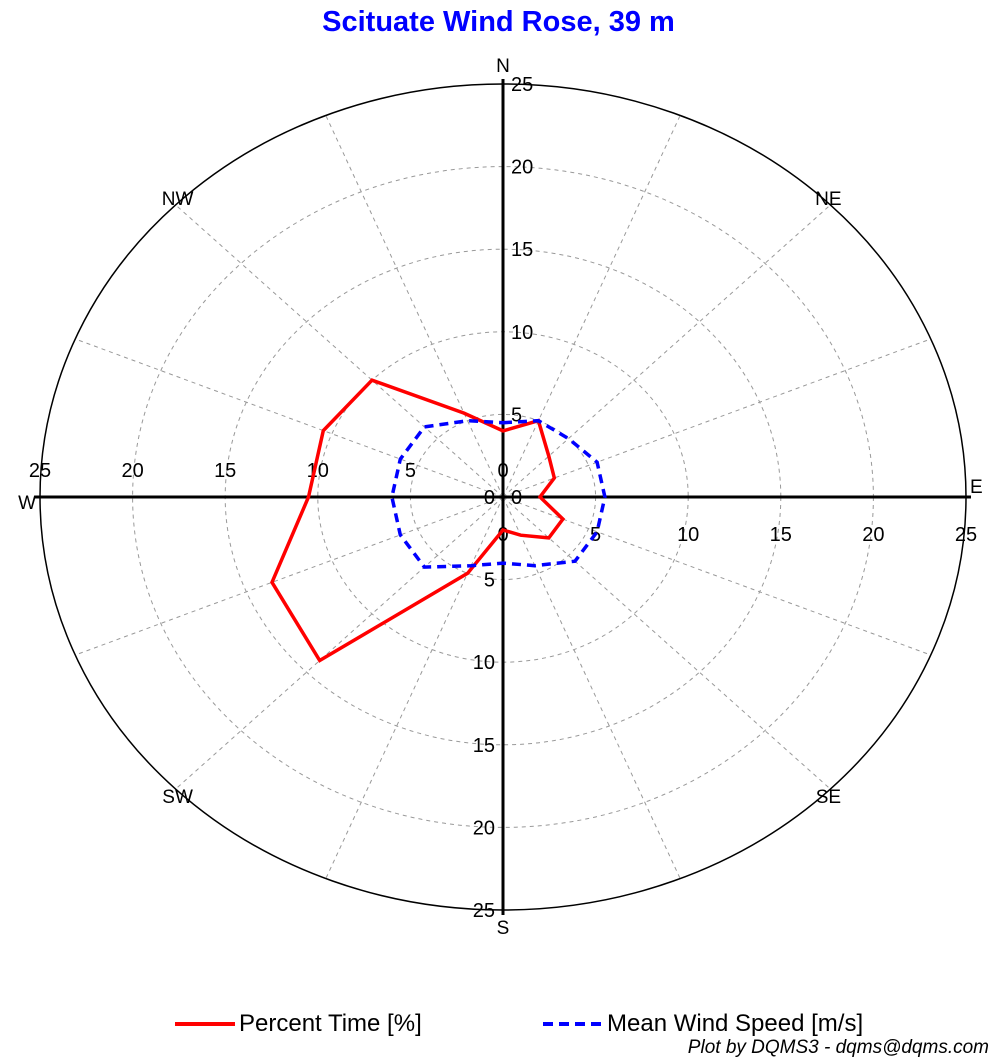 The height and width of the screenshot is (1061, 997). What do you see at coordinates (178, 199) in the screenshot?
I see `compass-label-nw: NW` at bounding box center [178, 199].